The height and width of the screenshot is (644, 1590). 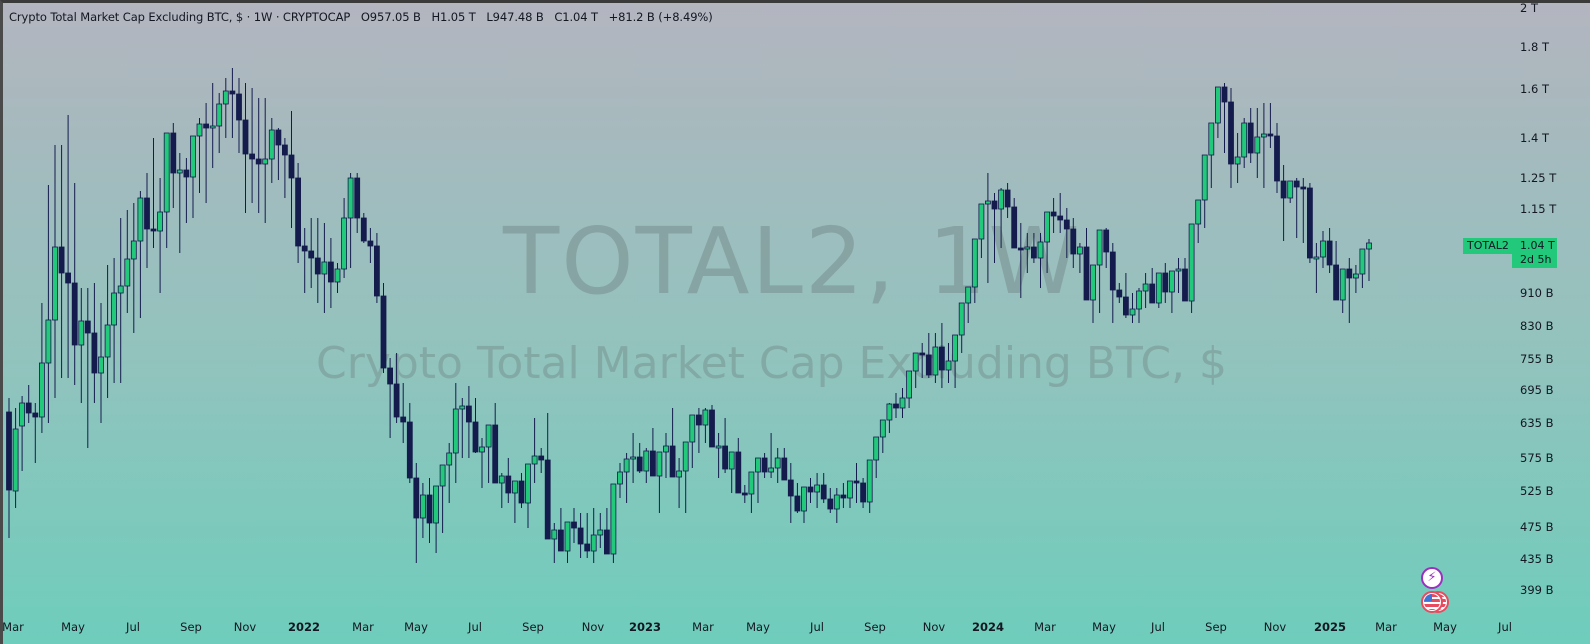 I want to click on time-axis-tick: 2022, so click(x=304, y=627).